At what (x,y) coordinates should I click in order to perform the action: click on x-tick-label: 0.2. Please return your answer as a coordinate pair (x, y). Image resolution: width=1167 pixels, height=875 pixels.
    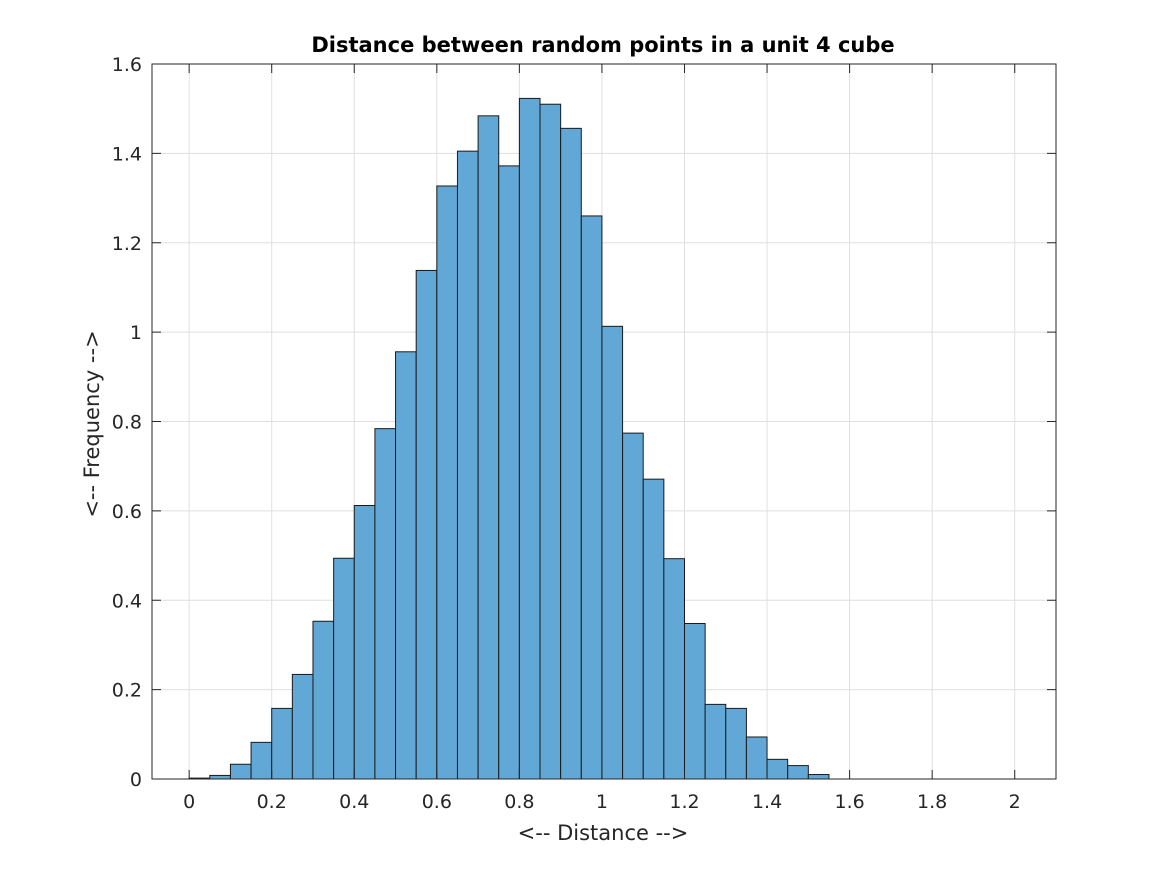
    Looking at the image, I should click on (272, 802).